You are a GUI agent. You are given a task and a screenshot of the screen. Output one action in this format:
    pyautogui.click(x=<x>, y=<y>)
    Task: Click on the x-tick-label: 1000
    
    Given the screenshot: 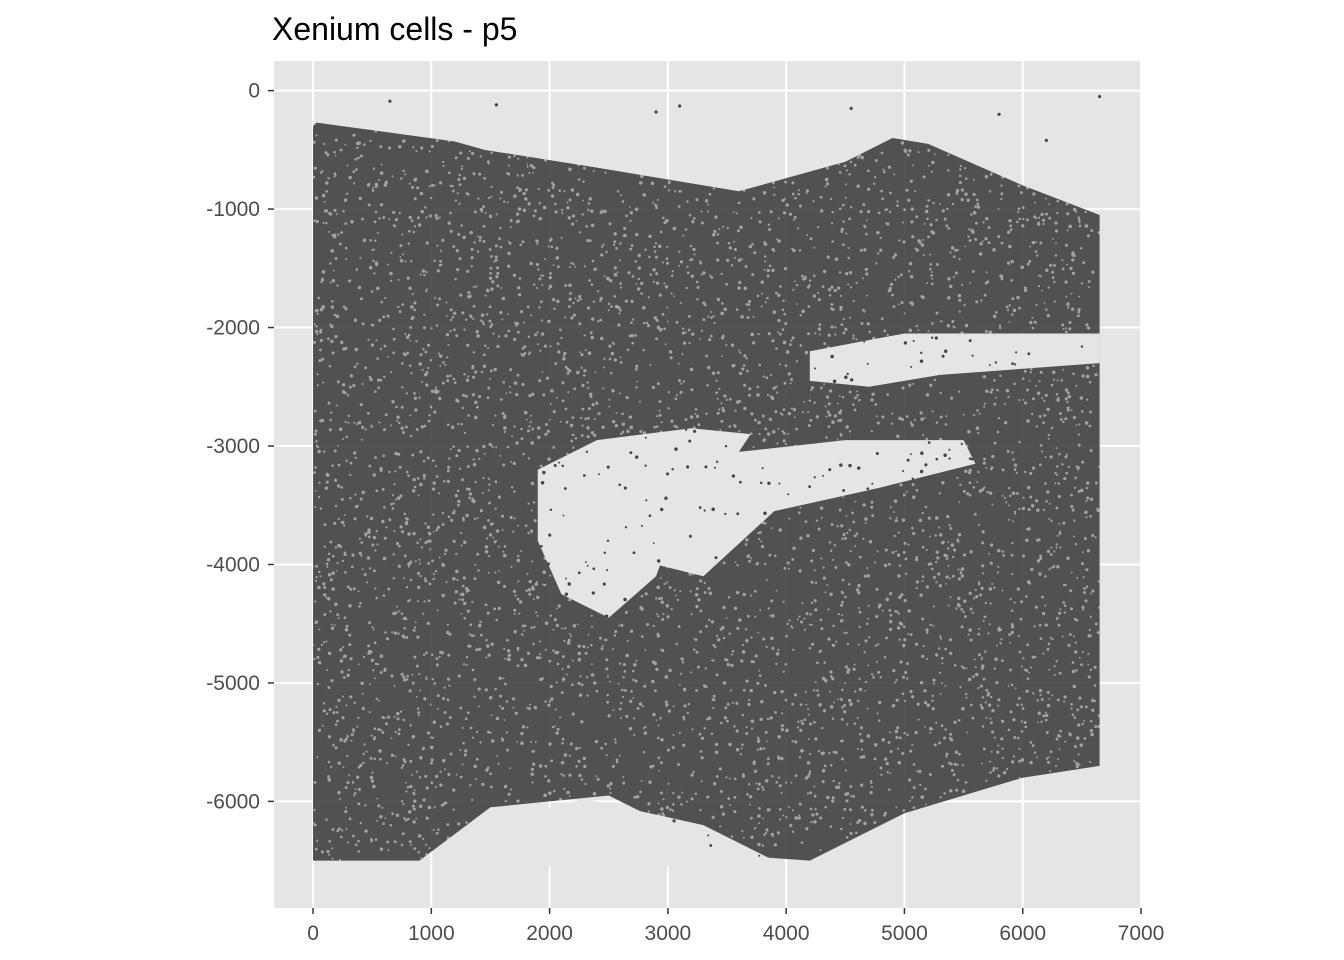 What is the action you would take?
    pyautogui.click(x=431, y=933)
    